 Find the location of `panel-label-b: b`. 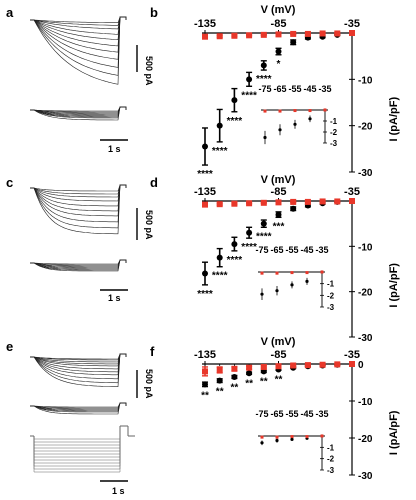

panel-label-b: b is located at coordinates (154, 12).